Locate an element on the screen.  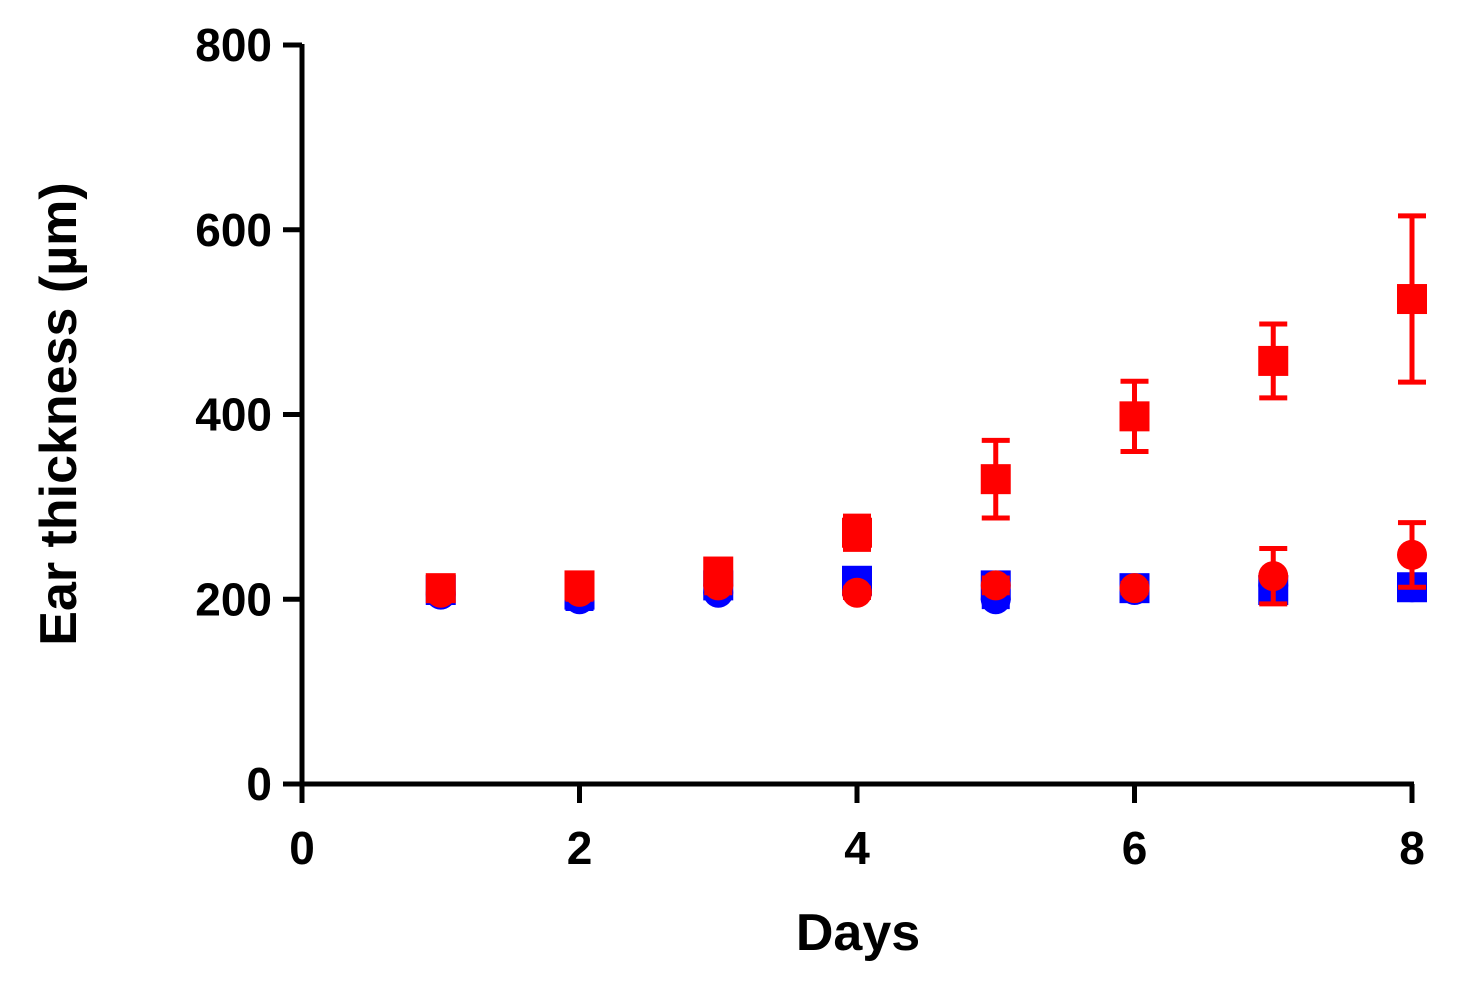
x-tick-label: 4 is located at coordinates (857, 848).